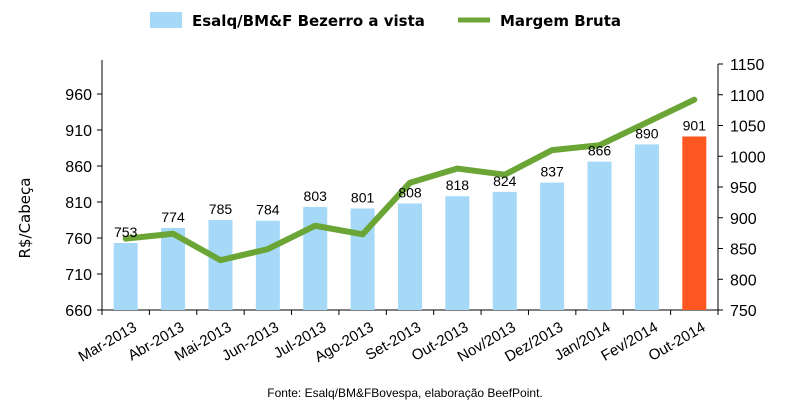  I want to click on legend: Esalq/BM&F Bezerro a vista Margem Bruta, so click(385, 21).